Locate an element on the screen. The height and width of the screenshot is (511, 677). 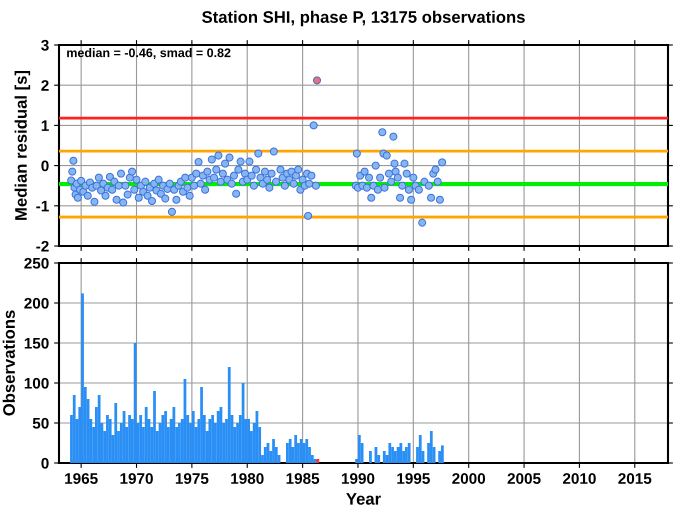
x-tick-label: 1975 is located at coordinates (192, 478).